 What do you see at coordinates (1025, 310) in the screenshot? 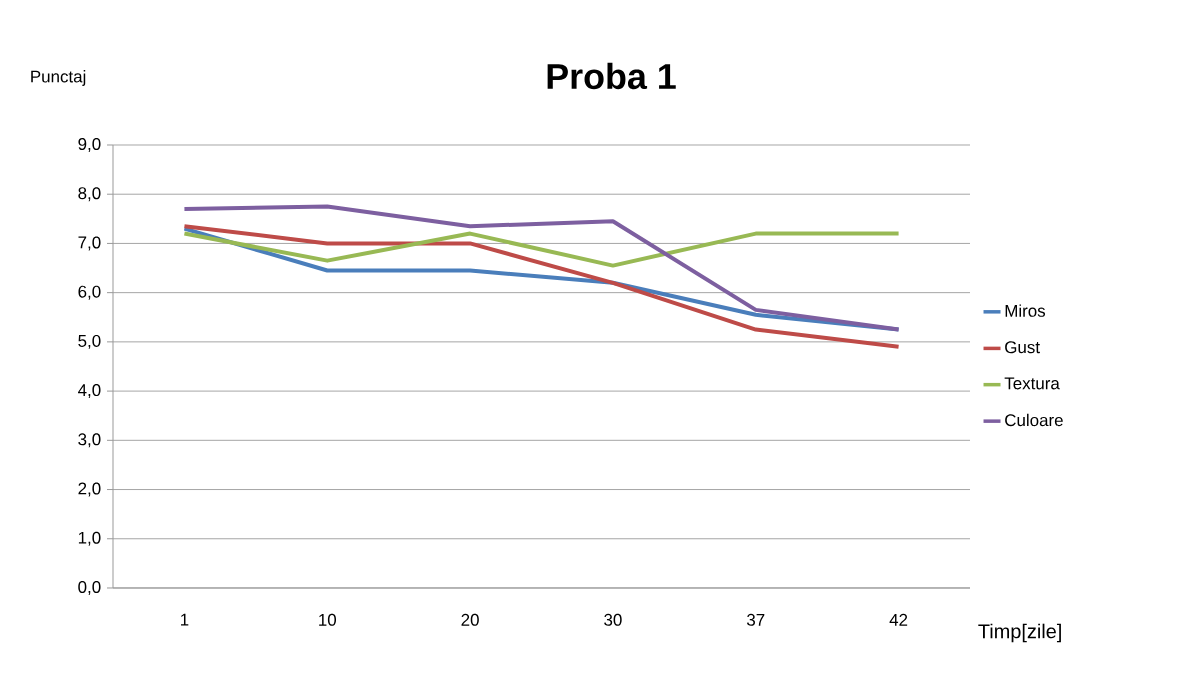
I see `legend-label: Miros` at bounding box center [1025, 310].